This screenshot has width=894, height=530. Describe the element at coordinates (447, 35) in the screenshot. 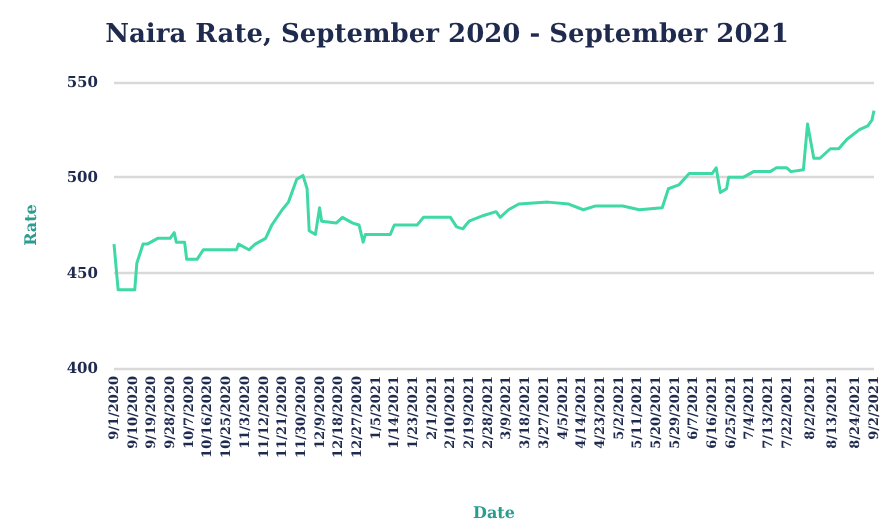

I see `chart-title: Naira Rate, September 2020 - September 2021` at that location.